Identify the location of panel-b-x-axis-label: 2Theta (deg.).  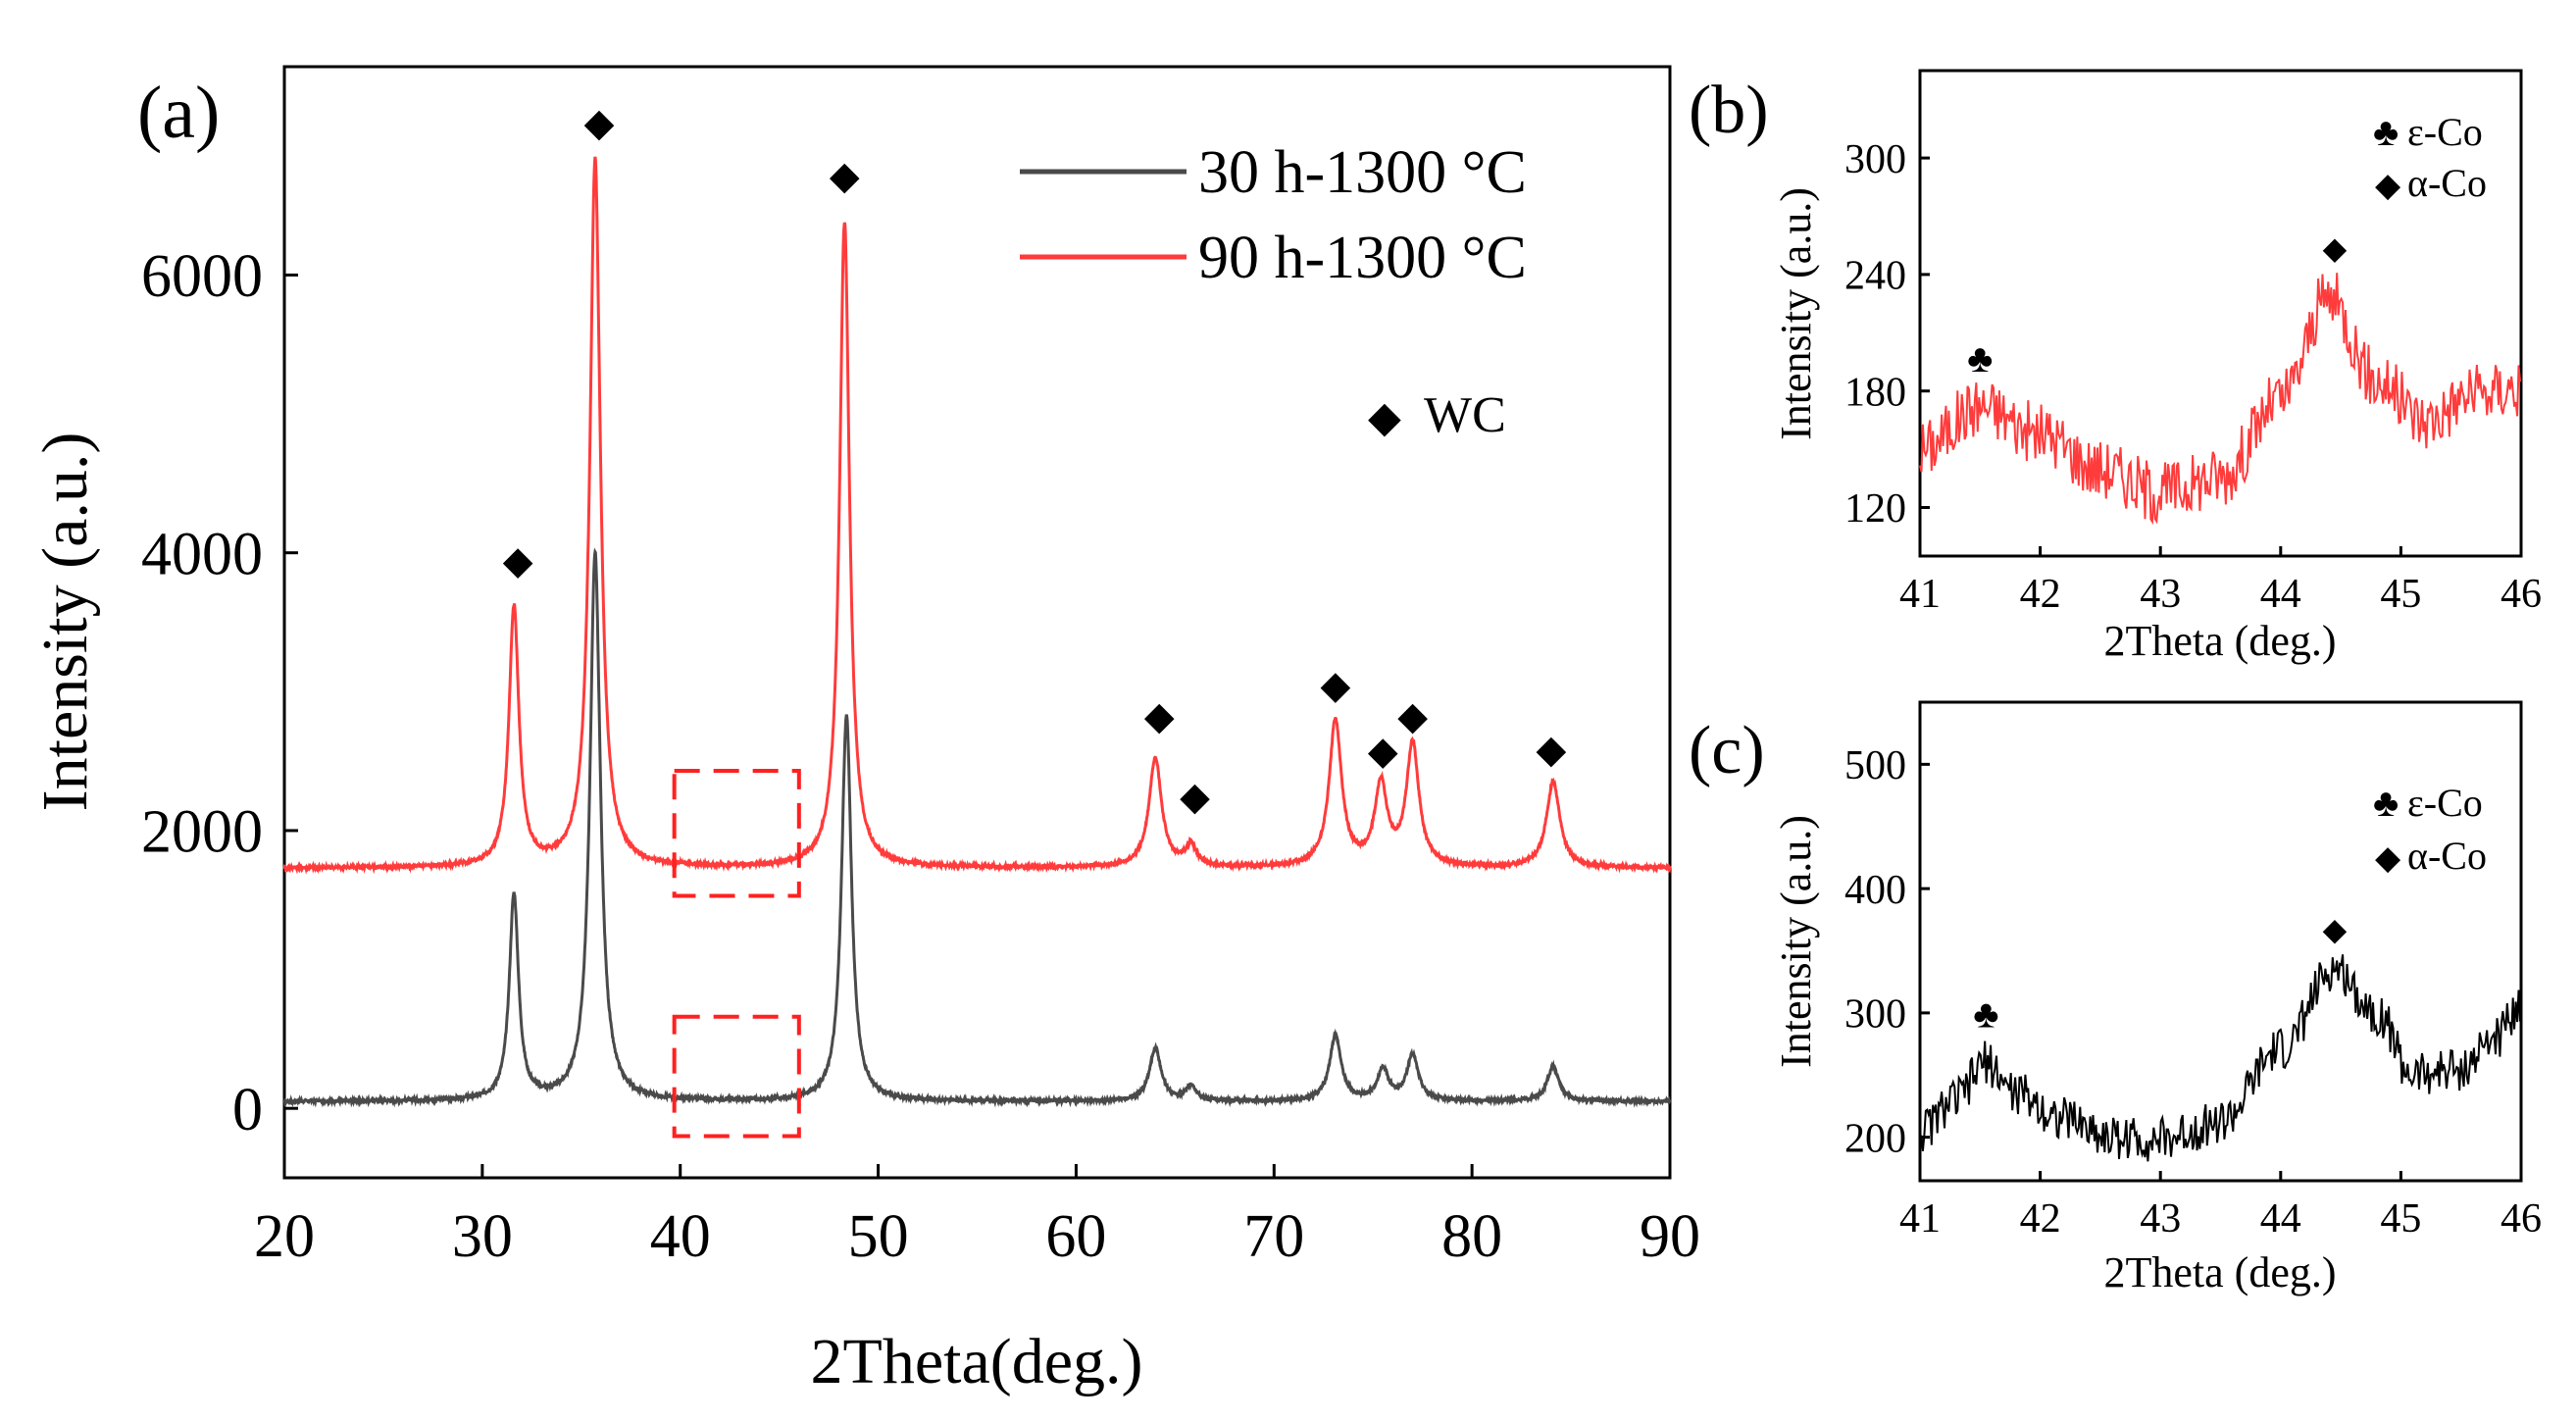
(2220, 641).